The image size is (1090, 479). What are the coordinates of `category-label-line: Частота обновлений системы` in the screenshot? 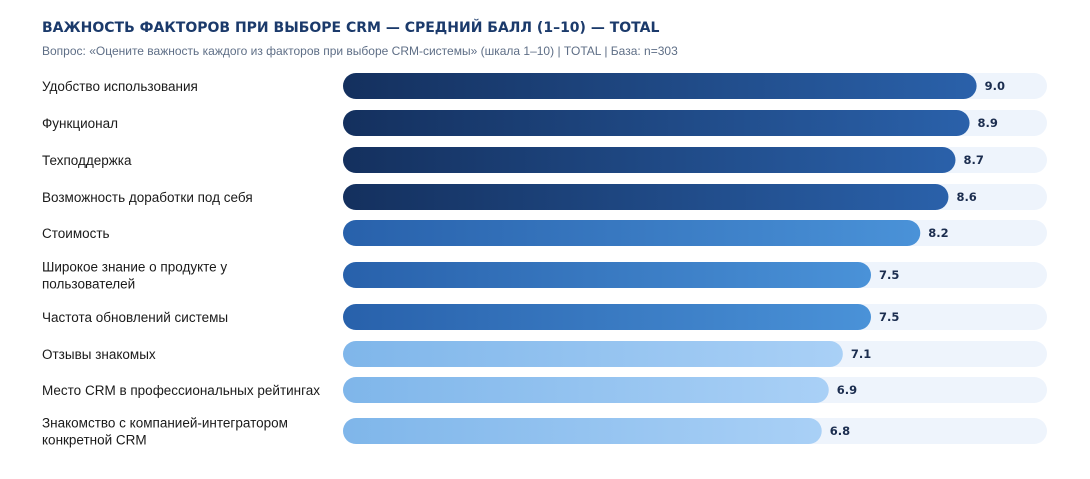 It's located at (135, 317).